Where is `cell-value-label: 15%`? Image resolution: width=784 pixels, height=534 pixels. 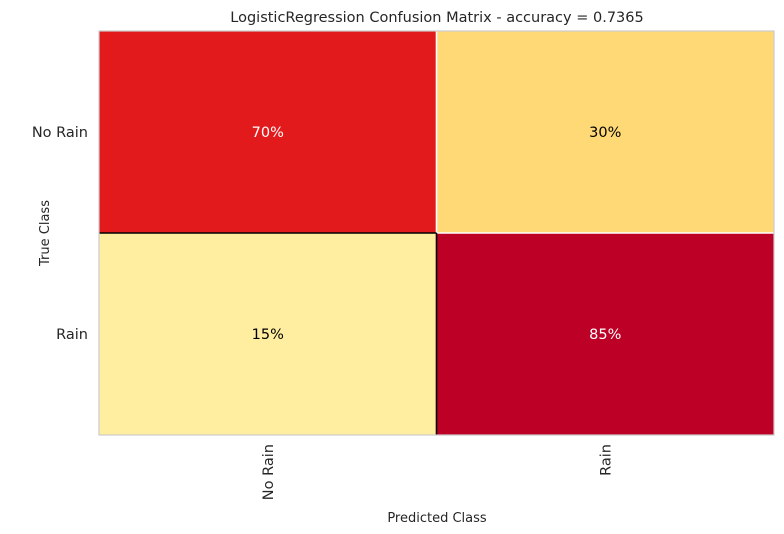 cell-value-label: 15% is located at coordinates (268, 335).